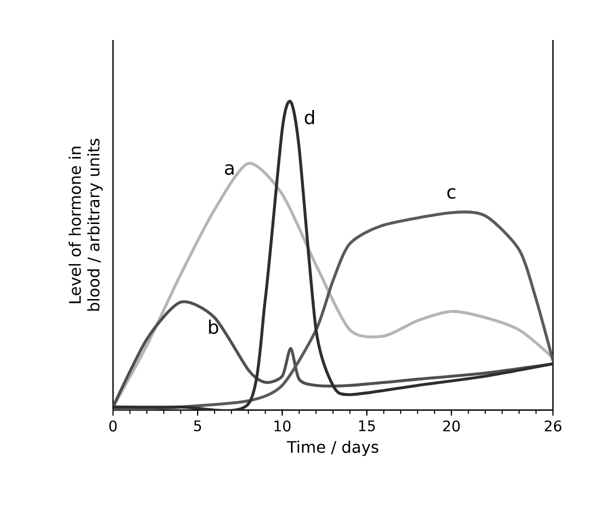 This screenshot has width=607, height=512. What do you see at coordinates (229, 169) in the screenshot?
I see `series-label: a` at bounding box center [229, 169].